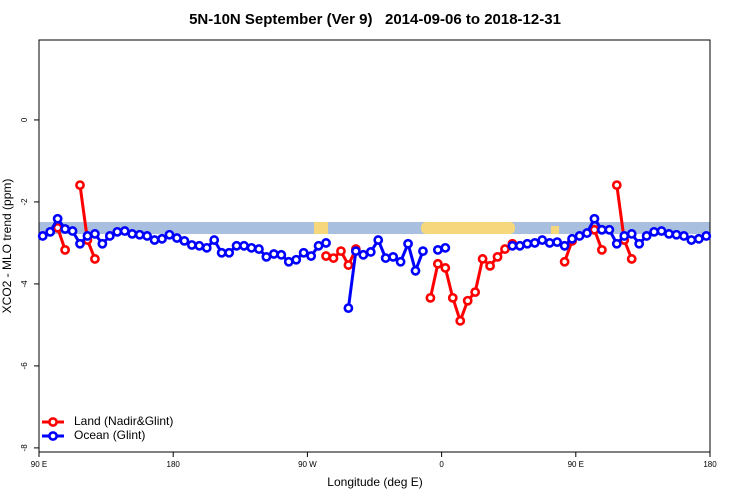 Image resolution: width=750 pixels, height=500 pixels. What do you see at coordinates (24, 284) in the screenshot?
I see `y-tick-label: -4` at bounding box center [24, 284].